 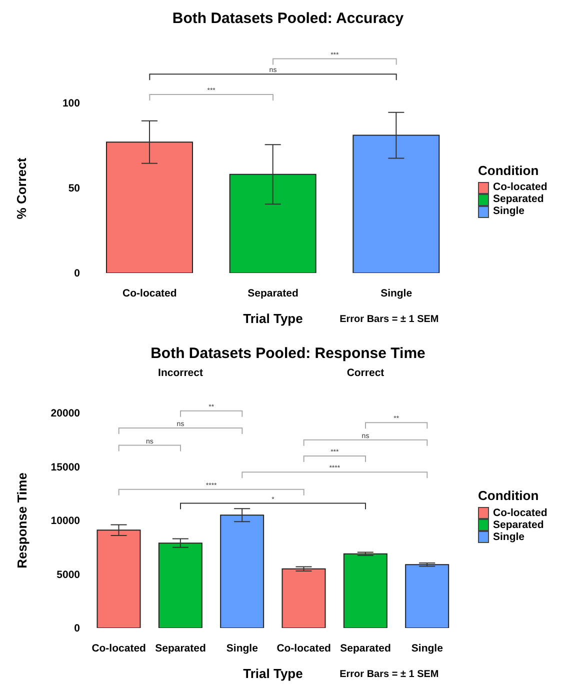 What do you see at coordinates (22, 188) in the screenshot?
I see `y-axis-title: % Correct` at bounding box center [22, 188].